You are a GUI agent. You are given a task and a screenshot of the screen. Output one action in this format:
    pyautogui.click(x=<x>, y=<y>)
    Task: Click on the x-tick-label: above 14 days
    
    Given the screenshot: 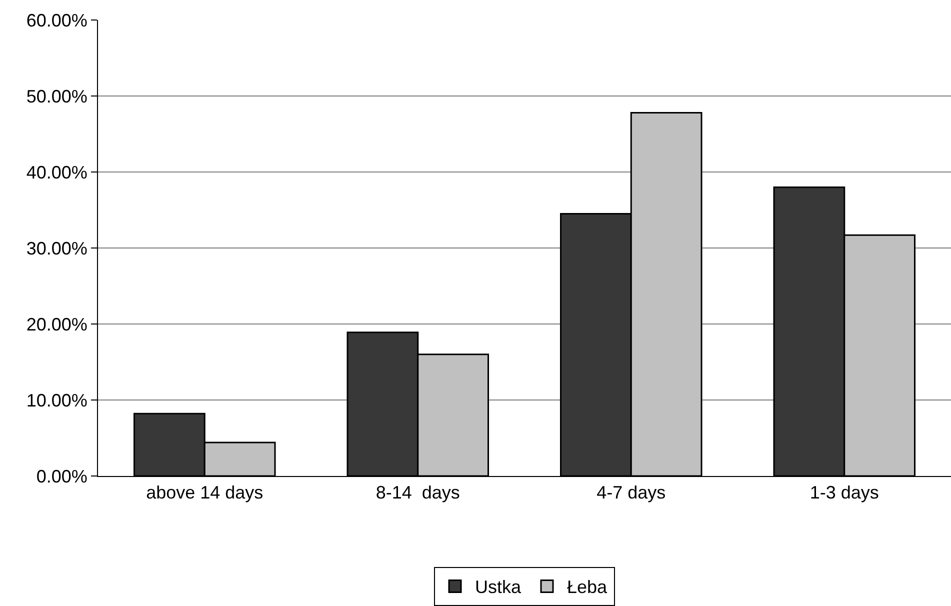 What is the action you would take?
    pyautogui.click(x=205, y=492)
    